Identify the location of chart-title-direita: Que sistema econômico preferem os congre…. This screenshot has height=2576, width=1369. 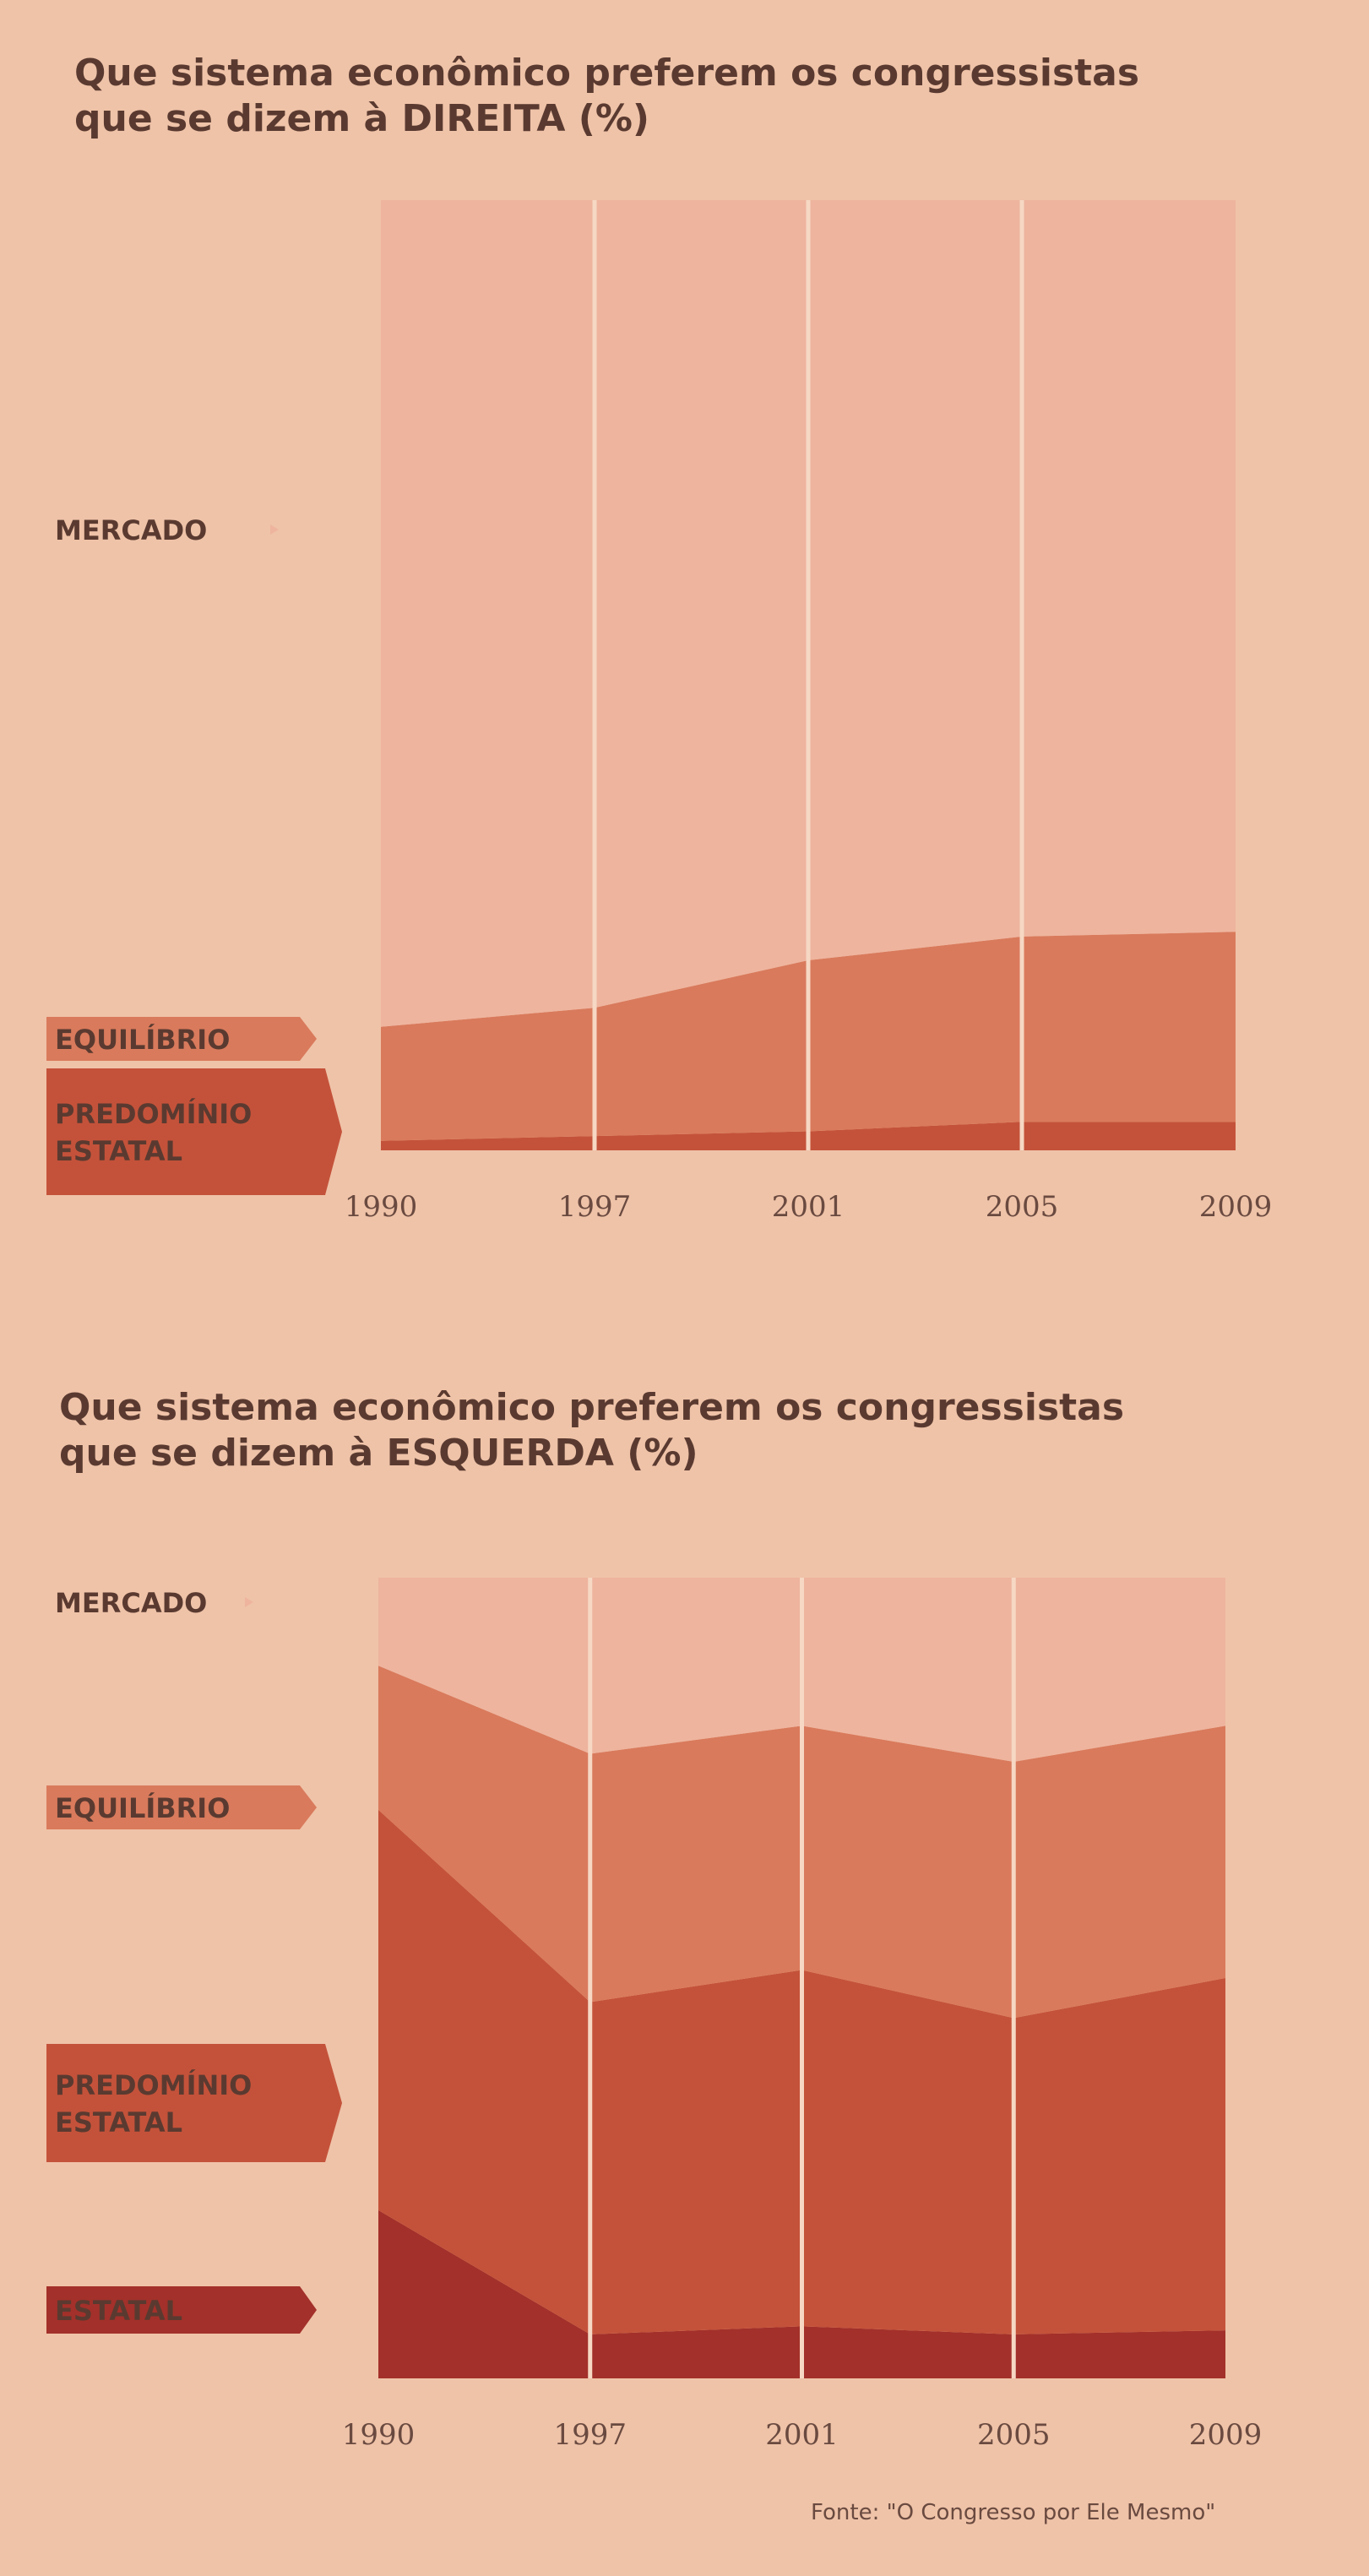
(606, 96).